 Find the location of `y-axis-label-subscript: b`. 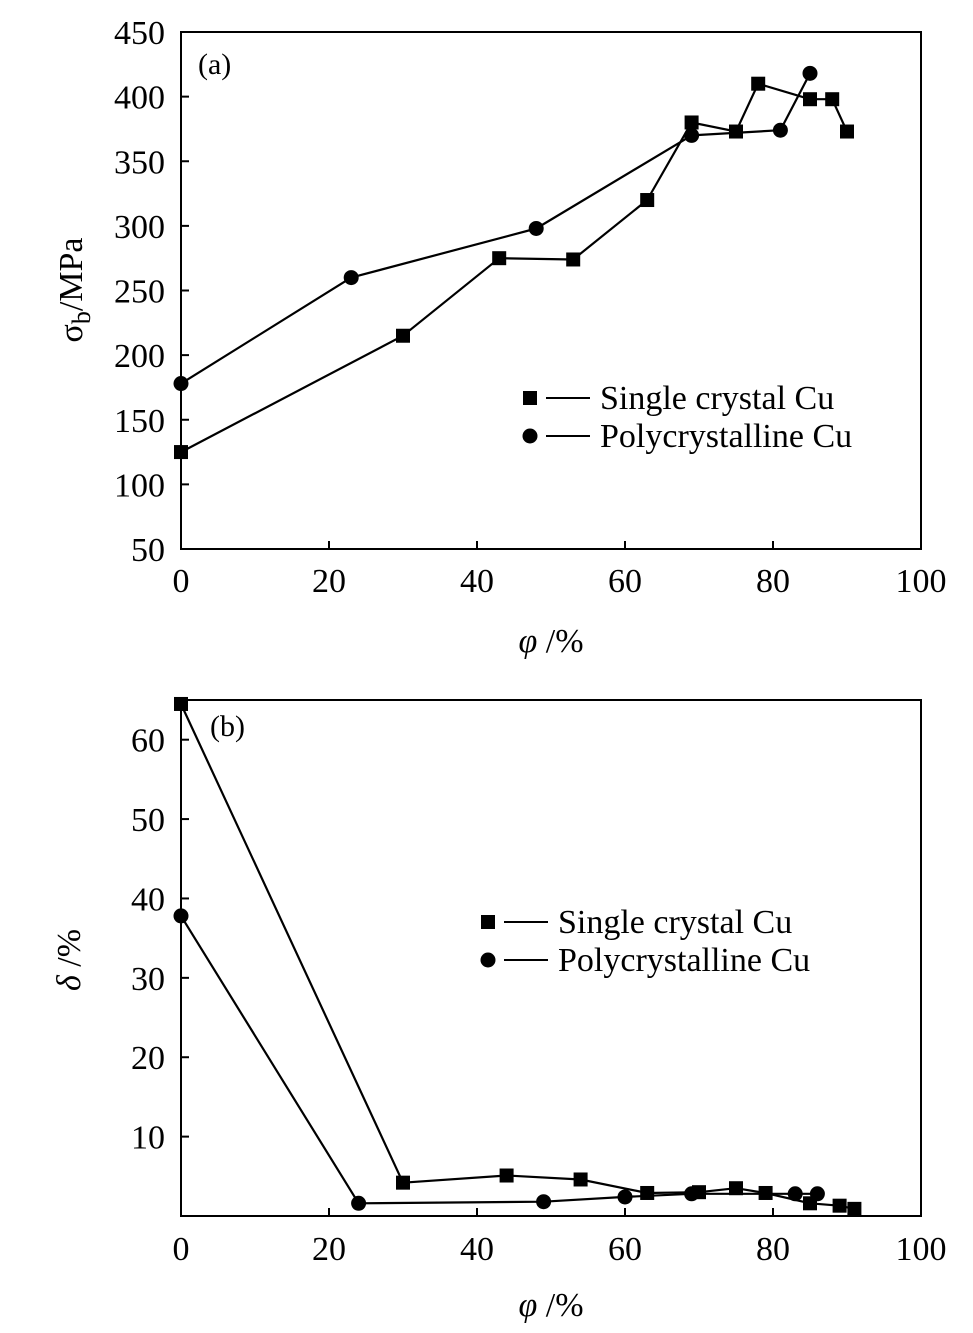

y-axis-label-subscript: b is located at coordinates (81, 317).